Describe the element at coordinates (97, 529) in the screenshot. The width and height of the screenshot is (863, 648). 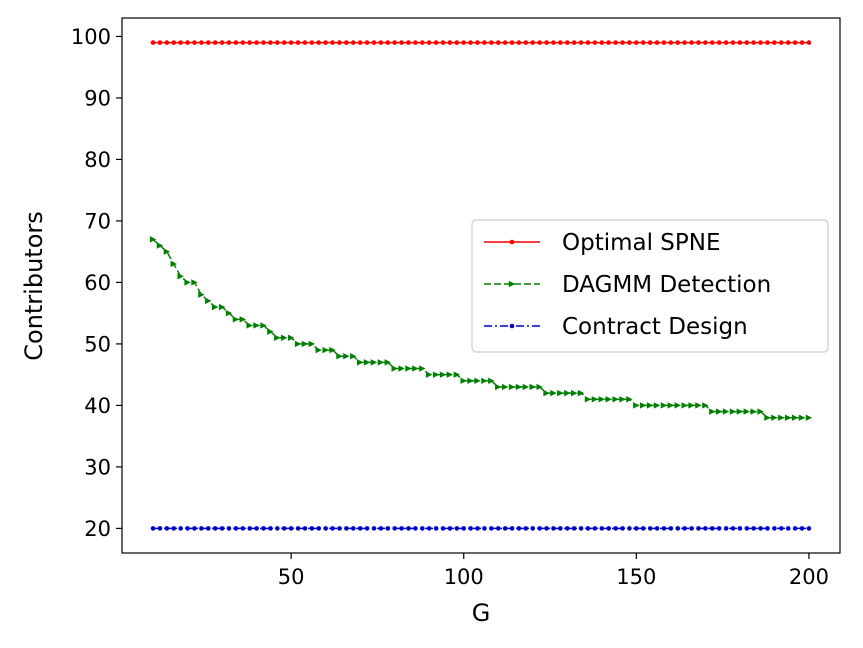
I see `y-tick-label: 20` at that location.